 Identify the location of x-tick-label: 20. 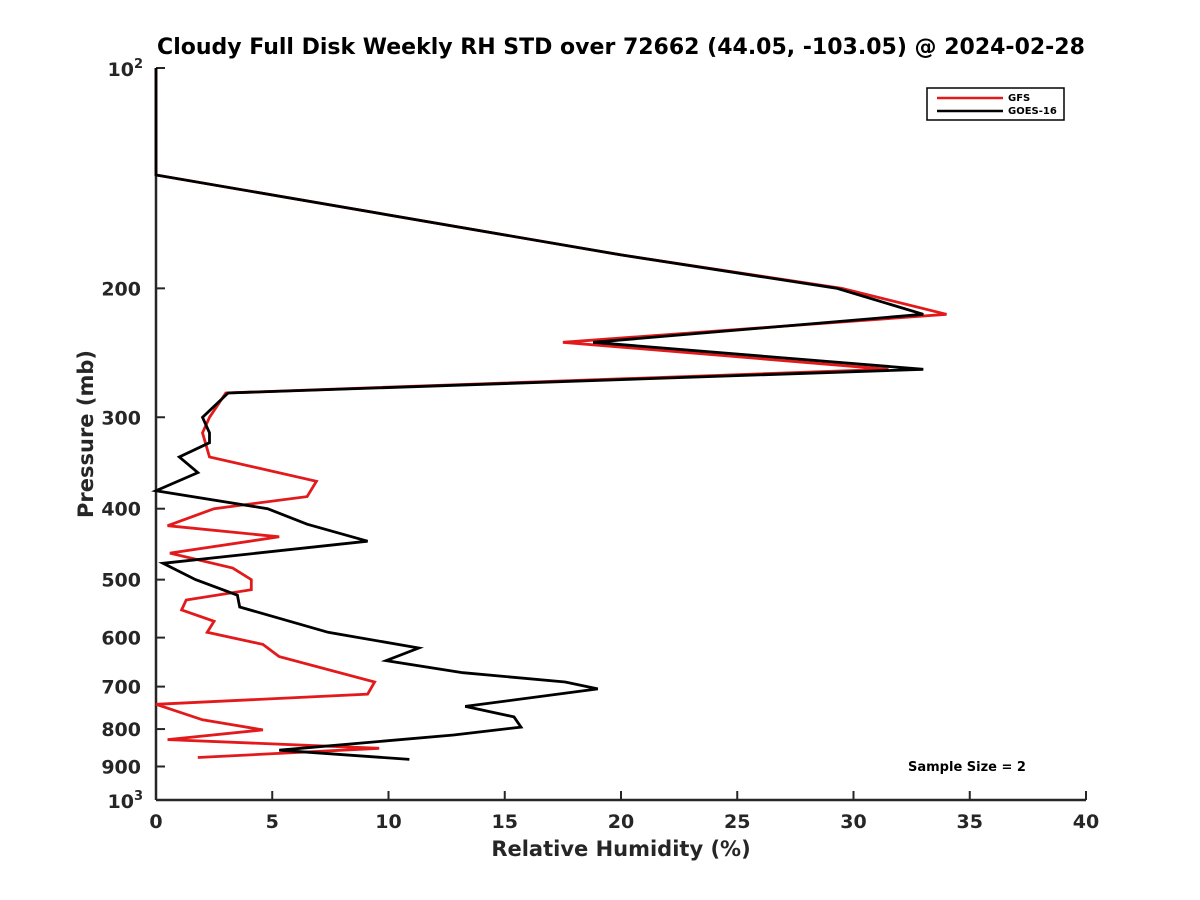
(621, 822).